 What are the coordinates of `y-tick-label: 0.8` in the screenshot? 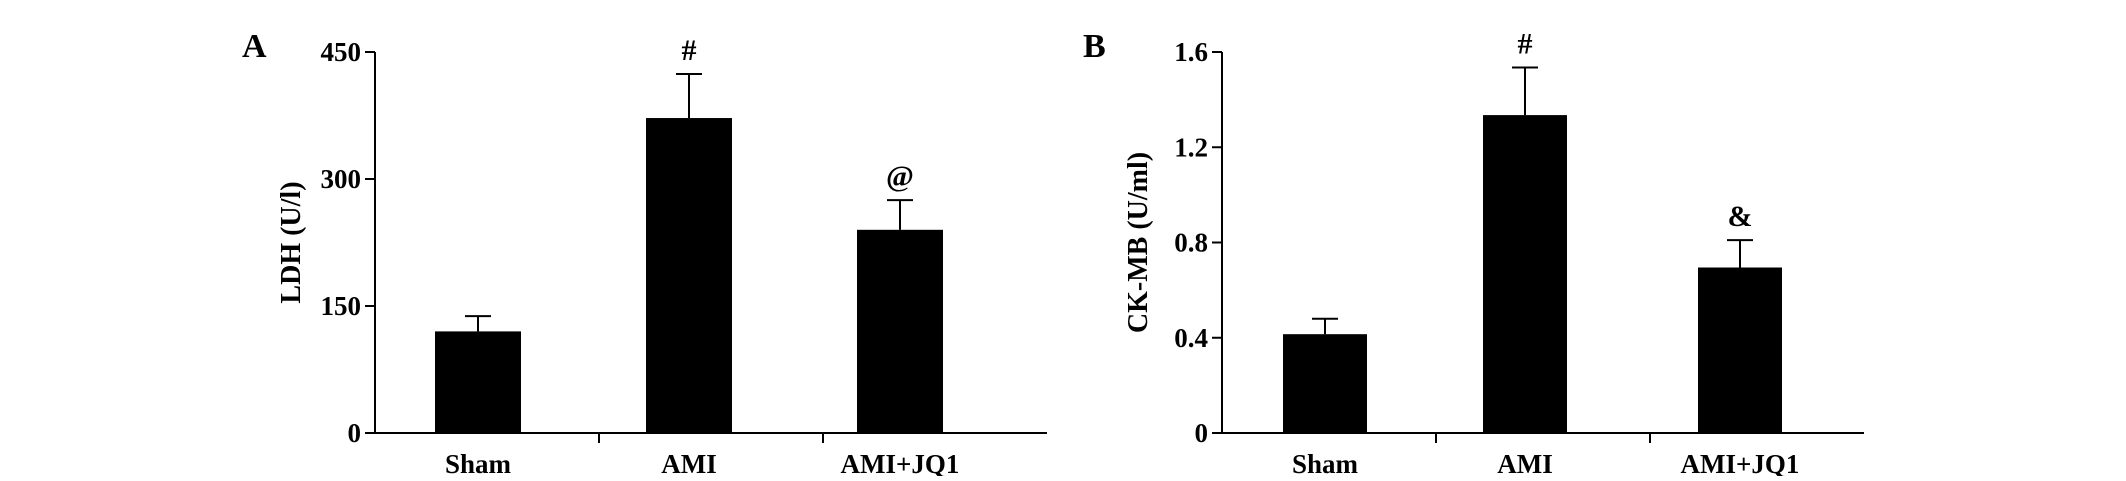 It's located at (1191, 243).